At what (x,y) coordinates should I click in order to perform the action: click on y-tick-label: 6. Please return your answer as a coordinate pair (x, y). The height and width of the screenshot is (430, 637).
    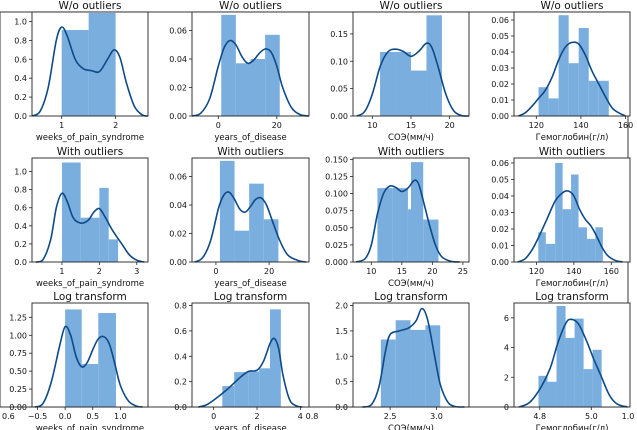
    Looking at the image, I should click on (506, 318).